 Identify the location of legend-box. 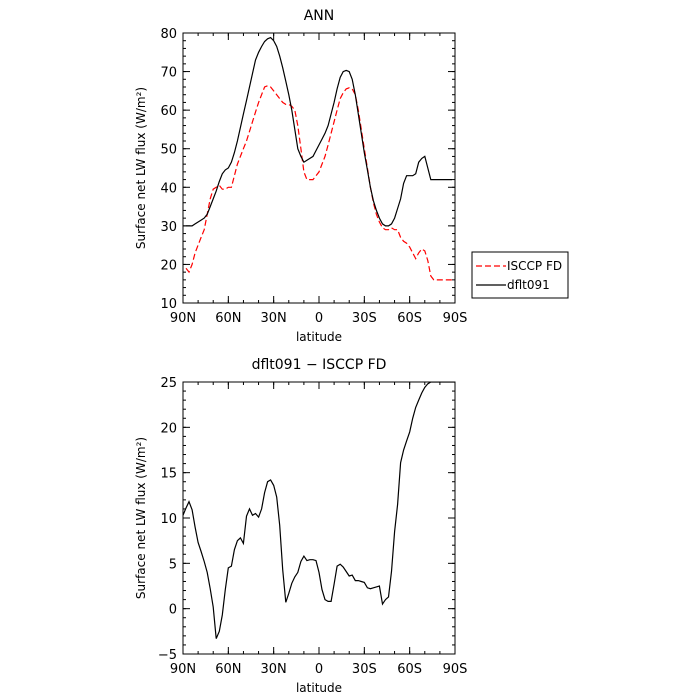
(520, 275).